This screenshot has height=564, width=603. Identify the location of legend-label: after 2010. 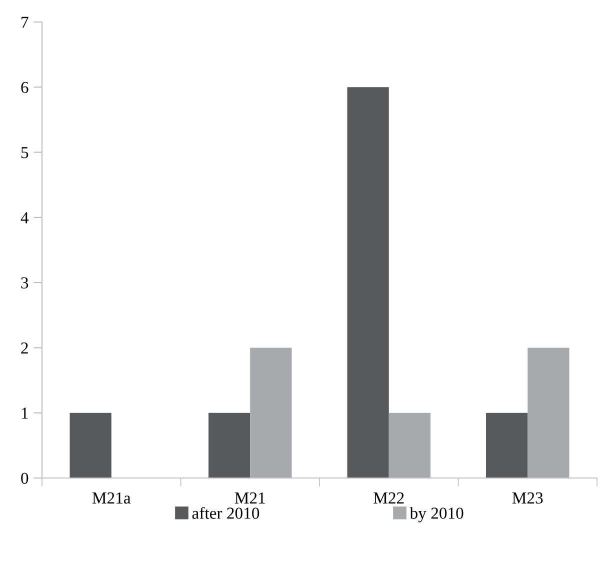
(226, 512).